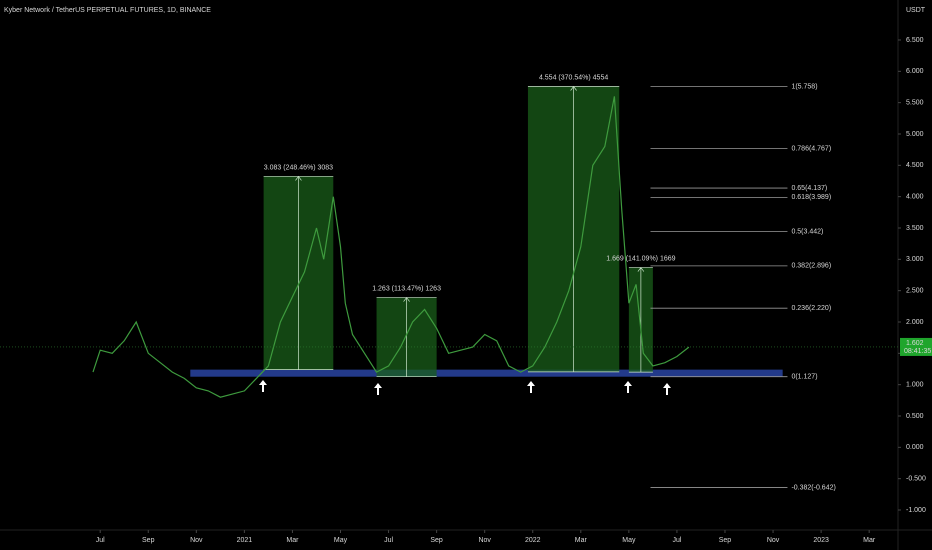 This screenshot has width=932, height=550. I want to click on y-tick-label: -1.000, so click(916, 510).